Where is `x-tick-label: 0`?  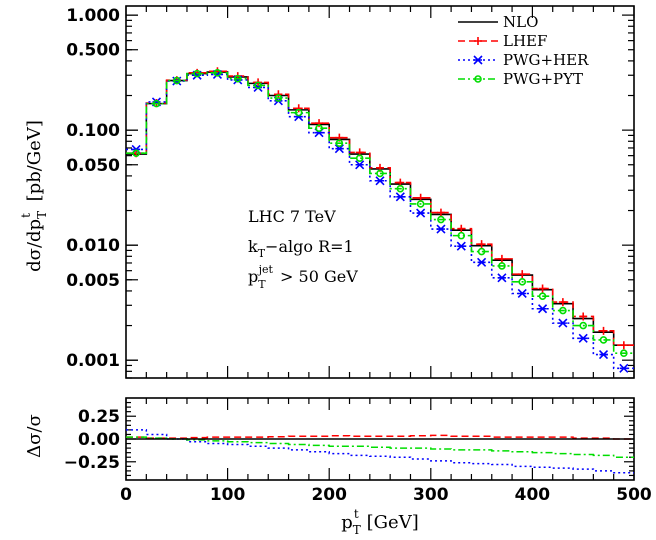 x-tick-label: 0 is located at coordinates (126, 495).